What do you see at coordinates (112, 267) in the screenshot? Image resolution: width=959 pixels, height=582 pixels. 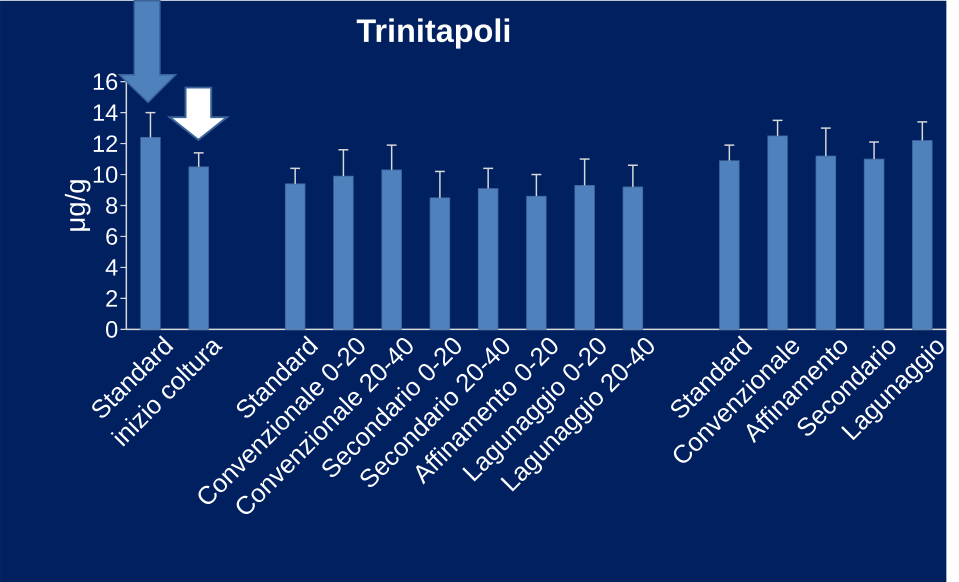 I see `y-tick-label: 4` at bounding box center [112, 267].